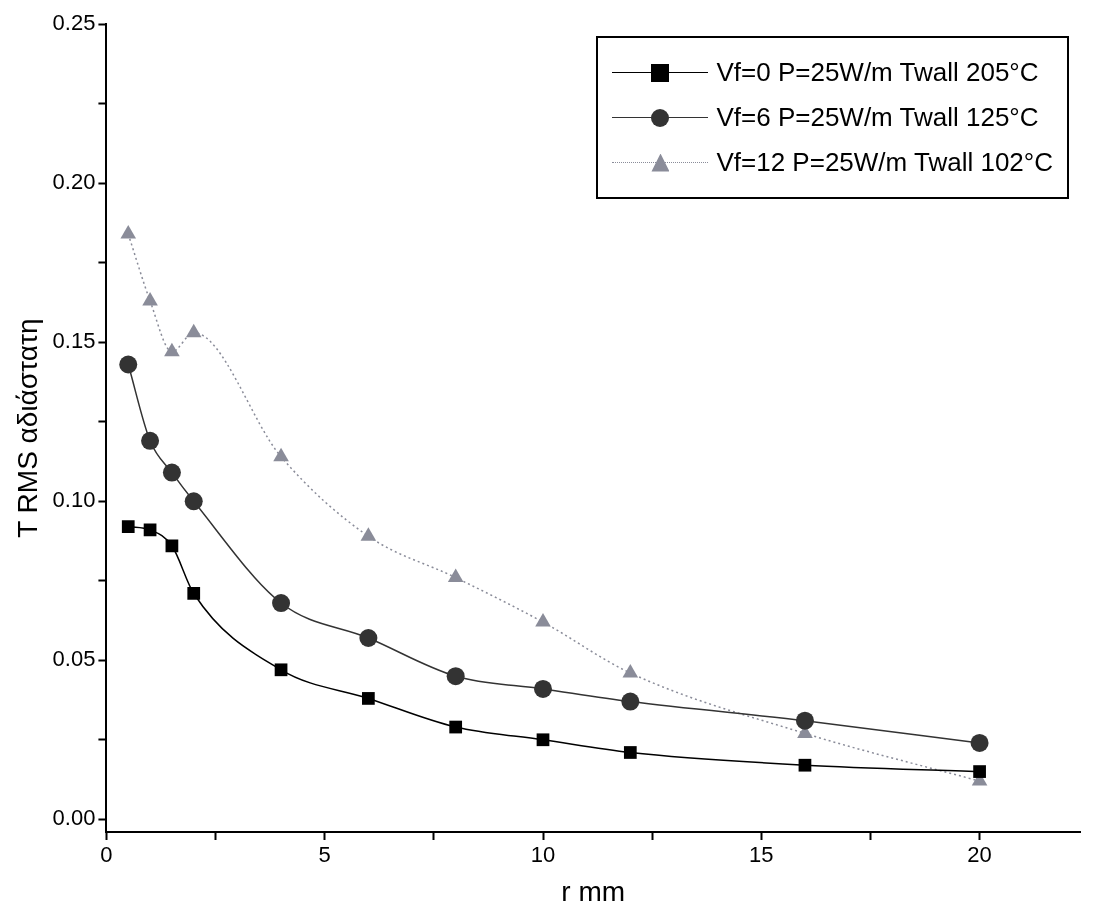  I want to click on legend-label: Vf=6 P=25W/m Twall 125°C, so click(877, 117).